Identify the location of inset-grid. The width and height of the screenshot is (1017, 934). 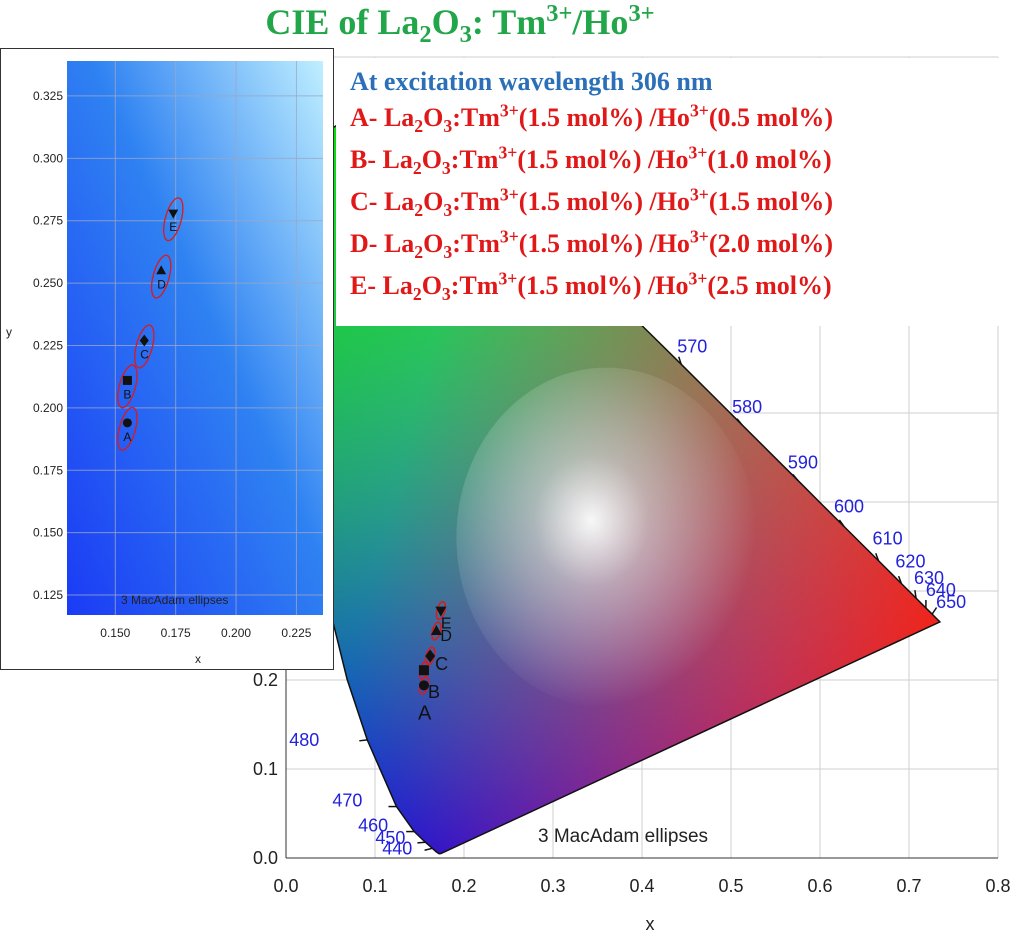
(195, 338).